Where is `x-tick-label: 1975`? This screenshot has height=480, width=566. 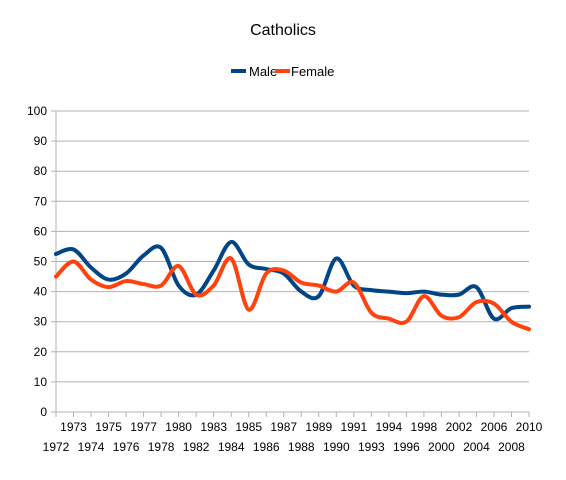
x-tick-label: 1975 is located at coordinates (108, 427).